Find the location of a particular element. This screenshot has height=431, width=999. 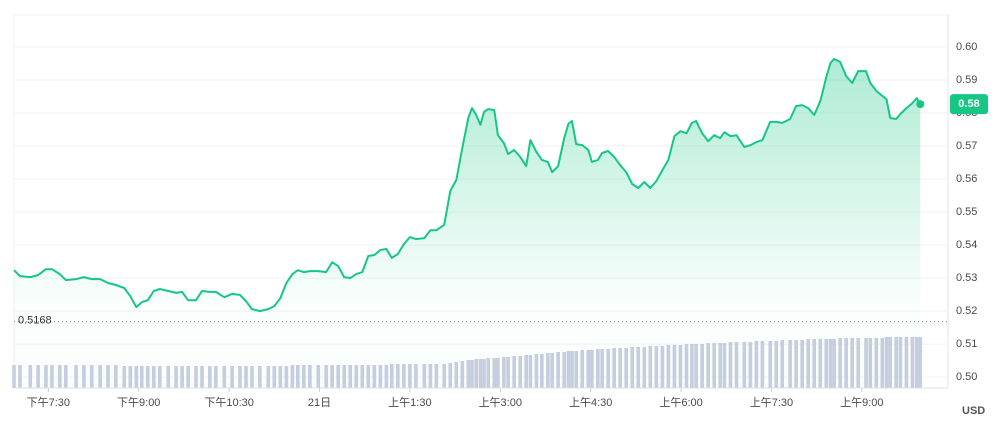

y-tick-label: 0.51 is located at coordinates (966, 344).